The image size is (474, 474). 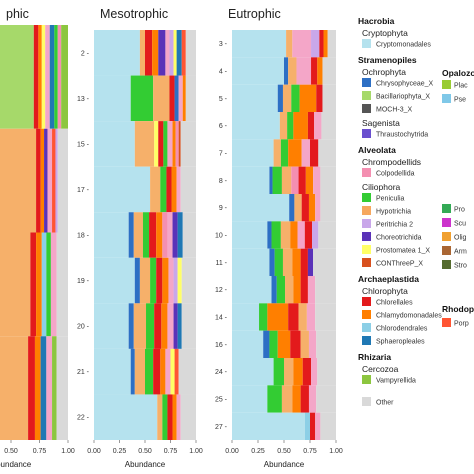 What do you see at coordinates (223, 126) in the screenshot?
I see `sample-label: 6 -` at bounding box center [223, 126].